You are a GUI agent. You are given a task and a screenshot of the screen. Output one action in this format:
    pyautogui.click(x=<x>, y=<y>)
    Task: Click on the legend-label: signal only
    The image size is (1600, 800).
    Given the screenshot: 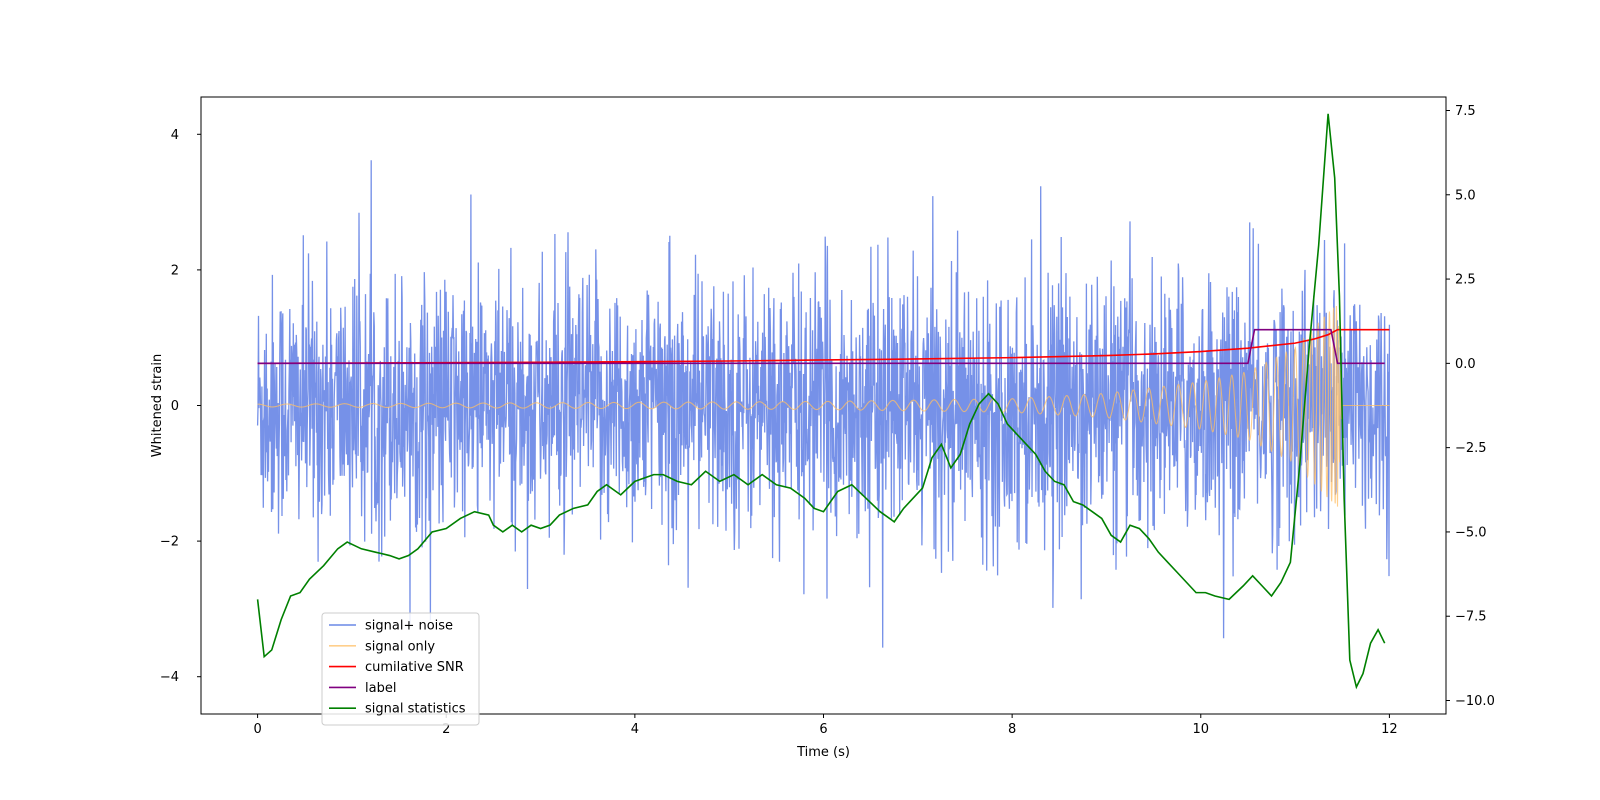 What is the action you would take?
    pyautogui.click(x=400, y=646)
    